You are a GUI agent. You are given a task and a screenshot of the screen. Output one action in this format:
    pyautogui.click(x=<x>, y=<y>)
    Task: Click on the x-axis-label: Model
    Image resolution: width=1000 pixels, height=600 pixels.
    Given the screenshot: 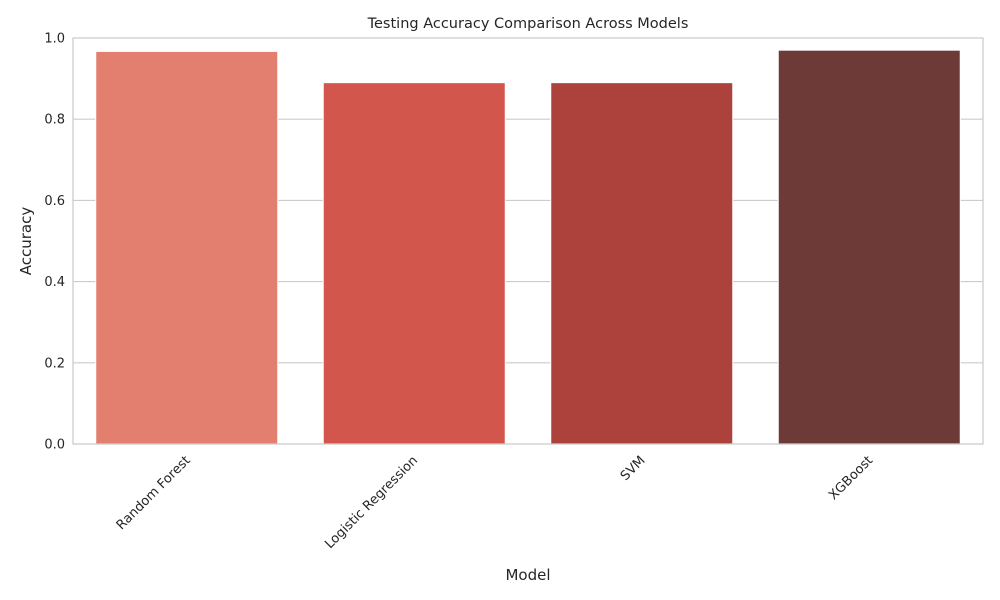 What is the action you would take?
    pyautogui.click(x=527, y=575)
    